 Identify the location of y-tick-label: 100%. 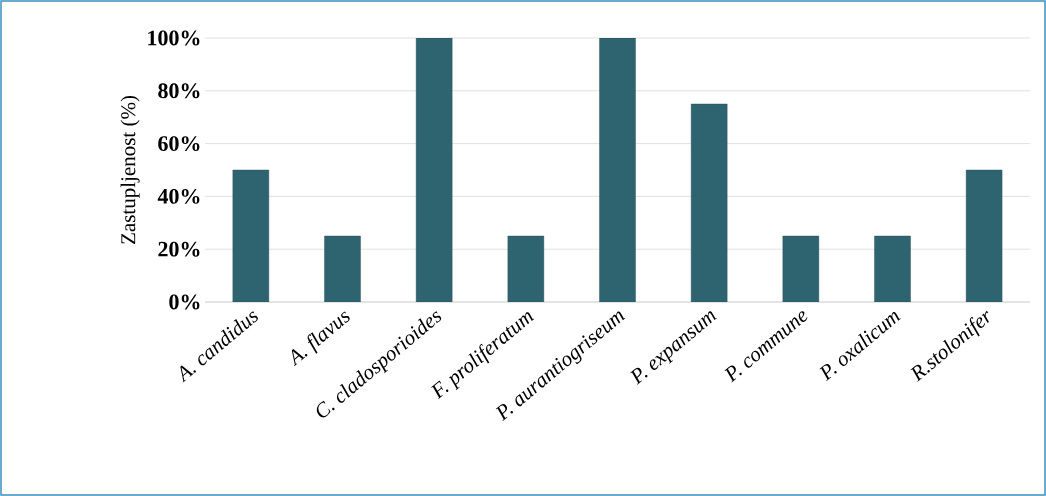
(174, 38).